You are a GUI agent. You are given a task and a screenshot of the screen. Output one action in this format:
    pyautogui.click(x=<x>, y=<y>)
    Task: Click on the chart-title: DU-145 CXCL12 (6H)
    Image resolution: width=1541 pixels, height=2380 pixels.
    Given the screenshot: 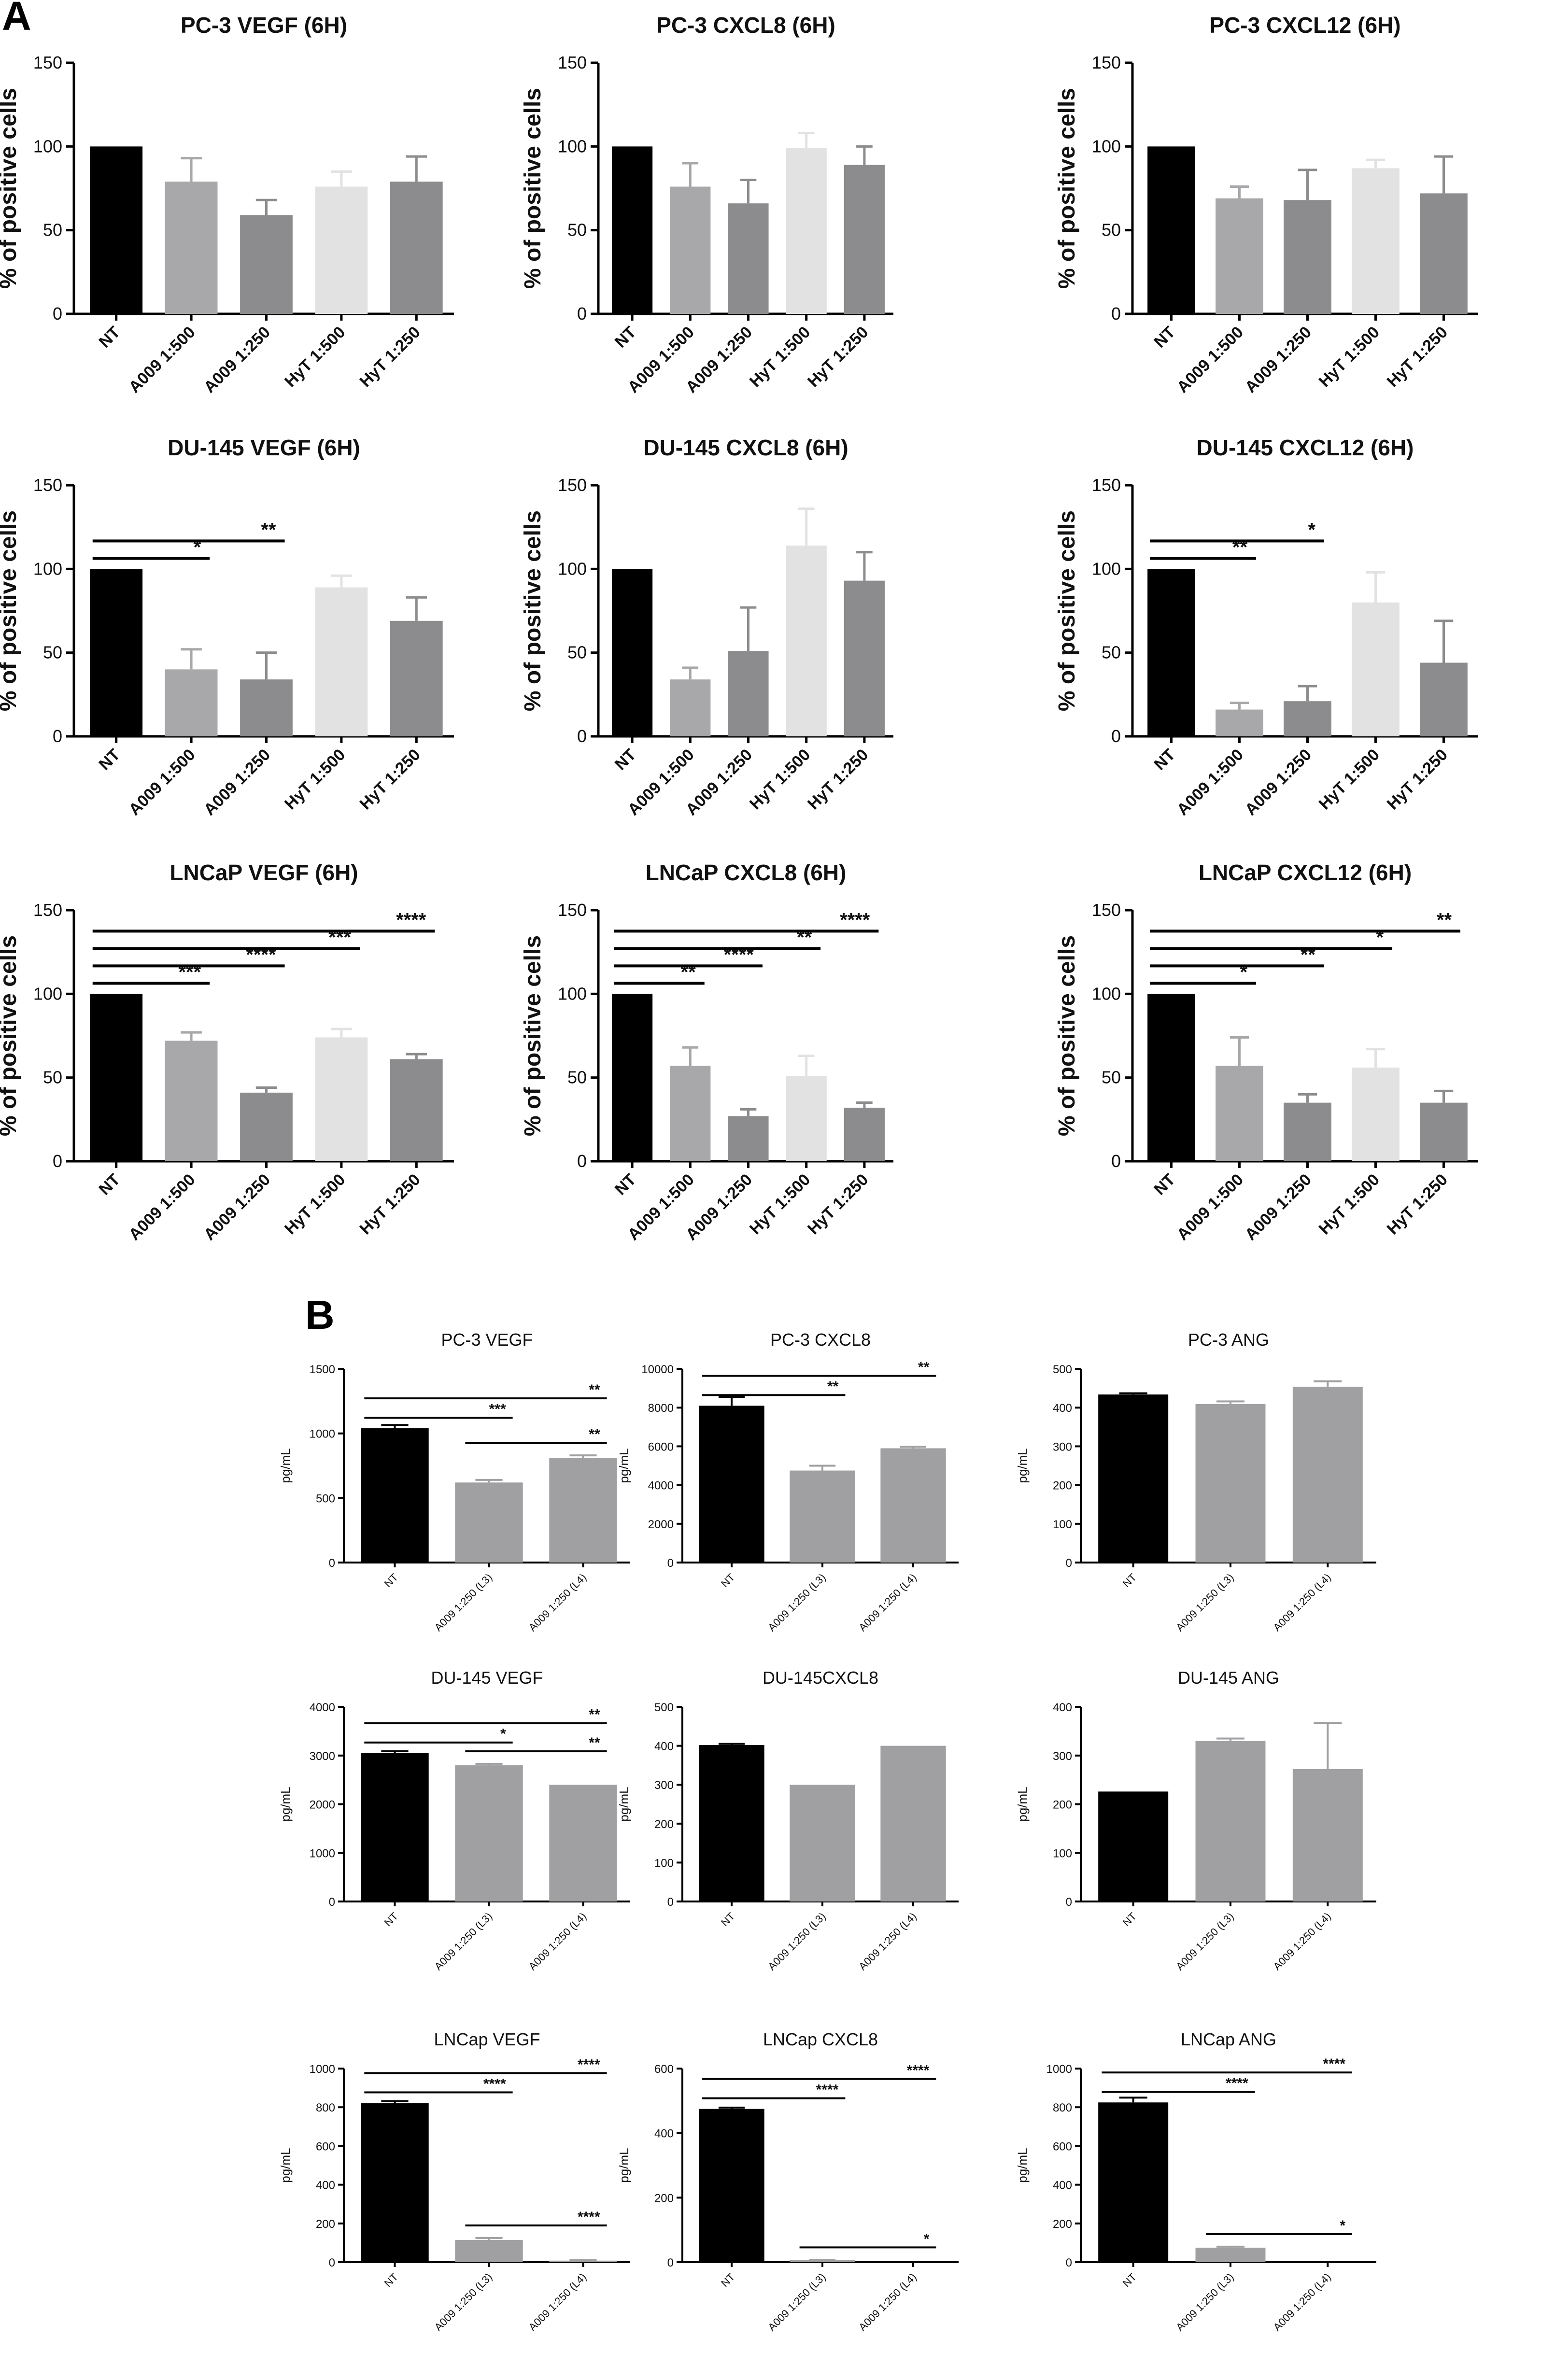 What is the action you would take?
    pyautogui.click(x=1305, y=448)
    